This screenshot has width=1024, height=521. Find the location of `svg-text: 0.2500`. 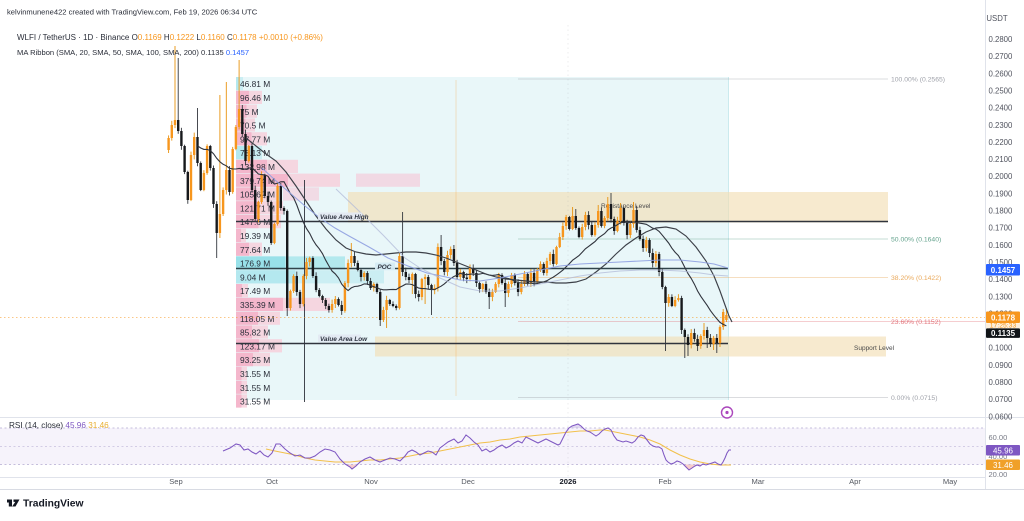

svg-text: 0.2500 is located at coordinates (1001, 91).